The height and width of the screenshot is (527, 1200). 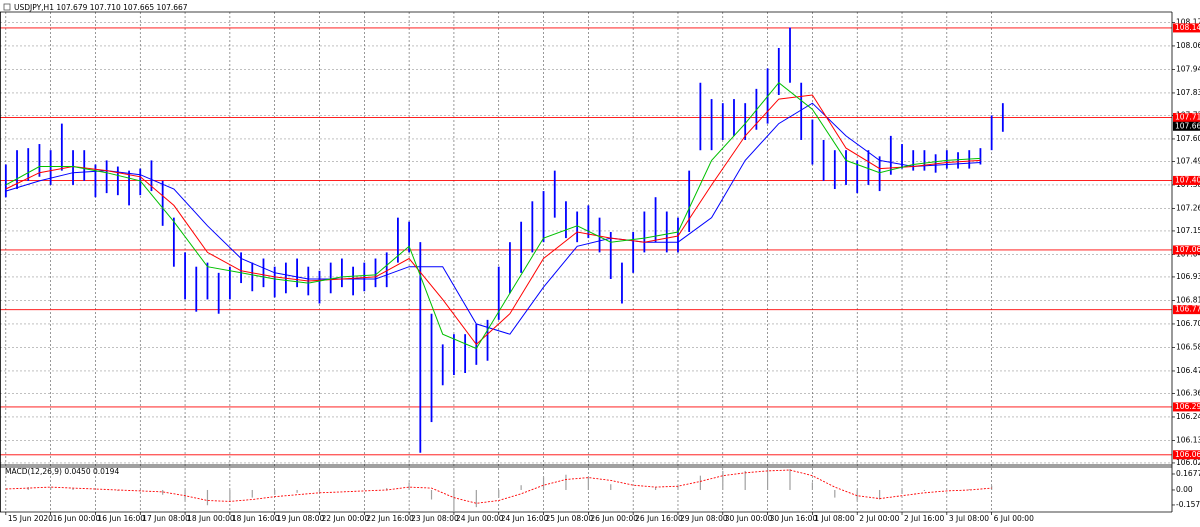 What do you see at coordinates (1188, 462) in the screenshot?
I see `y-tick-label: 106.020` at bounding box center [1188, 462].